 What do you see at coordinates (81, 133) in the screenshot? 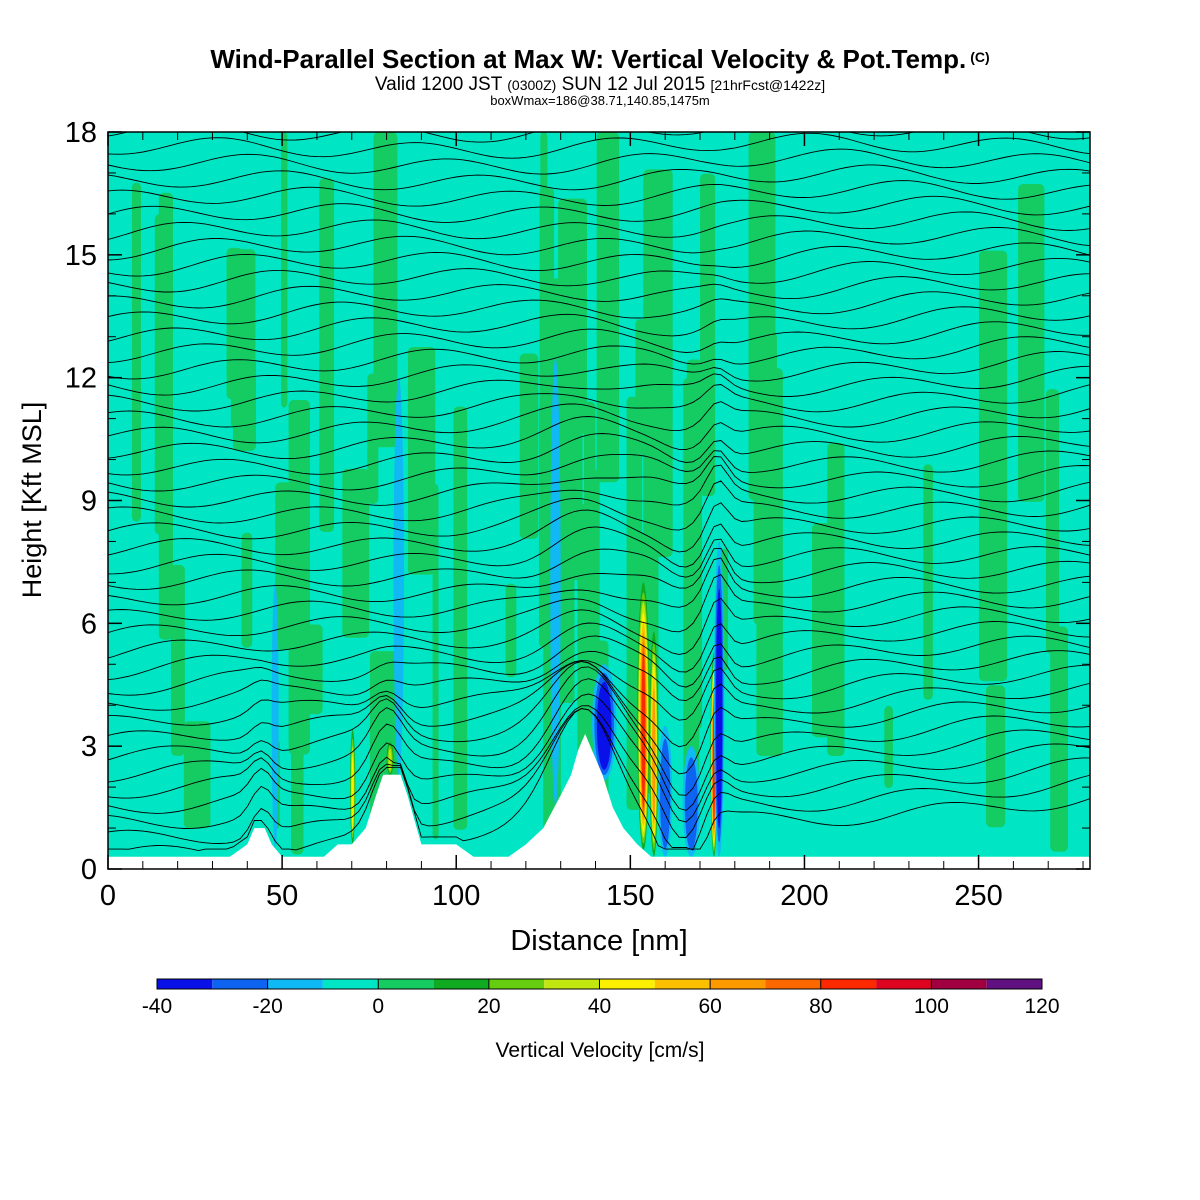
I see `y-tick-label: 18` at bounding box center [81, 133].